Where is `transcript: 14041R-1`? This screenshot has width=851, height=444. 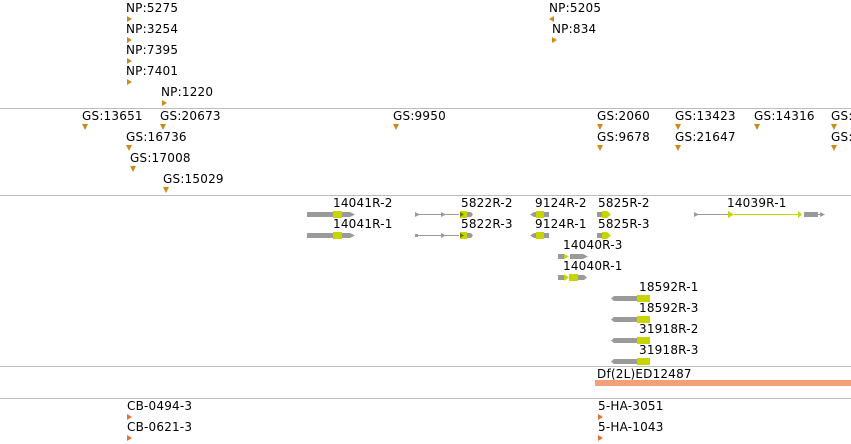 transcript: 14041R-1 is located at coordinates (349, 228).